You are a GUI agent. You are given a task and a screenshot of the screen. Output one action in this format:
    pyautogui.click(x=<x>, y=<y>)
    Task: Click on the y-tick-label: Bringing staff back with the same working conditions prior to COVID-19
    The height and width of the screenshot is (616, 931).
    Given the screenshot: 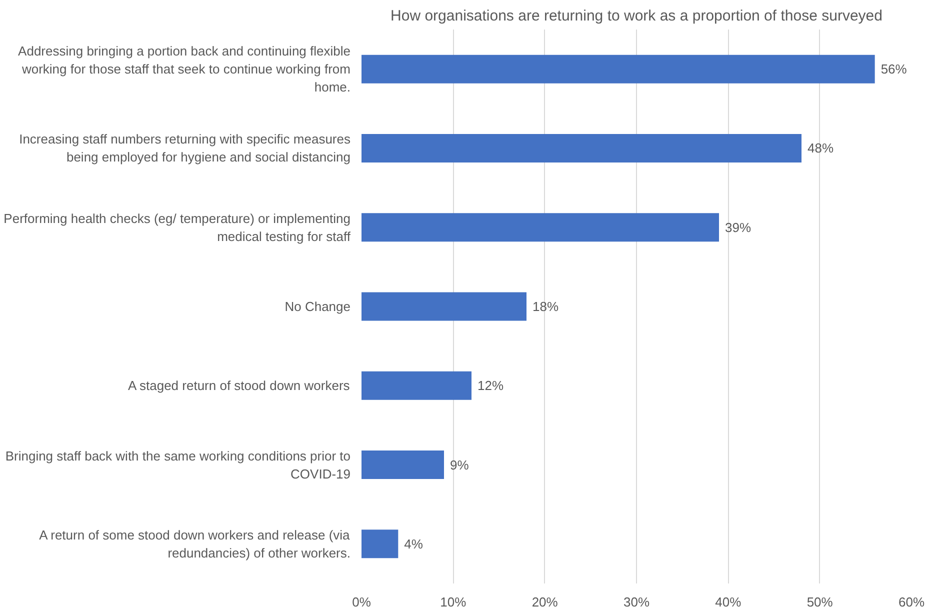 What is the action you would take?
    pyautogui.click(x=178, y=465)
    